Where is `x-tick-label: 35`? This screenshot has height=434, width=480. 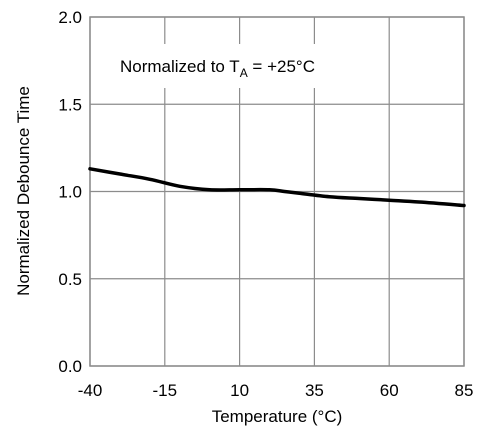
x-tick-label: 35 is located at coordinates (314, 390).